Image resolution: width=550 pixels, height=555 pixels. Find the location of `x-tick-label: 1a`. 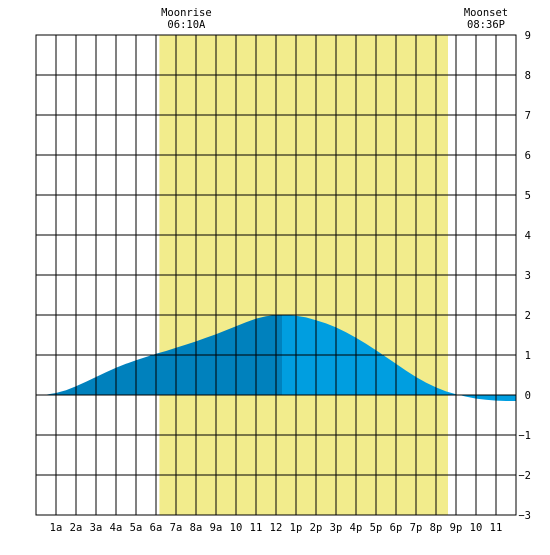

x-tick-label: 1a is located at coordinates (56, 528).